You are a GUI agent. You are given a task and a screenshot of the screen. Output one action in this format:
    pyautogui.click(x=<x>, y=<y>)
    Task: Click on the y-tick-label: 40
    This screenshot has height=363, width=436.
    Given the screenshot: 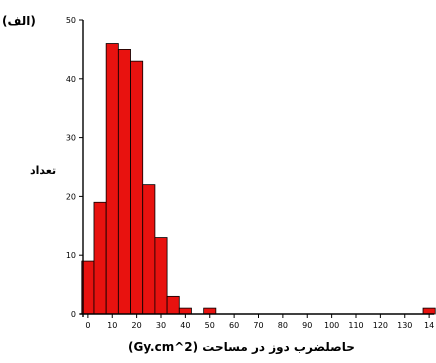 What is the action you would take?
    pyautogui.click(x=71, y=79)
    